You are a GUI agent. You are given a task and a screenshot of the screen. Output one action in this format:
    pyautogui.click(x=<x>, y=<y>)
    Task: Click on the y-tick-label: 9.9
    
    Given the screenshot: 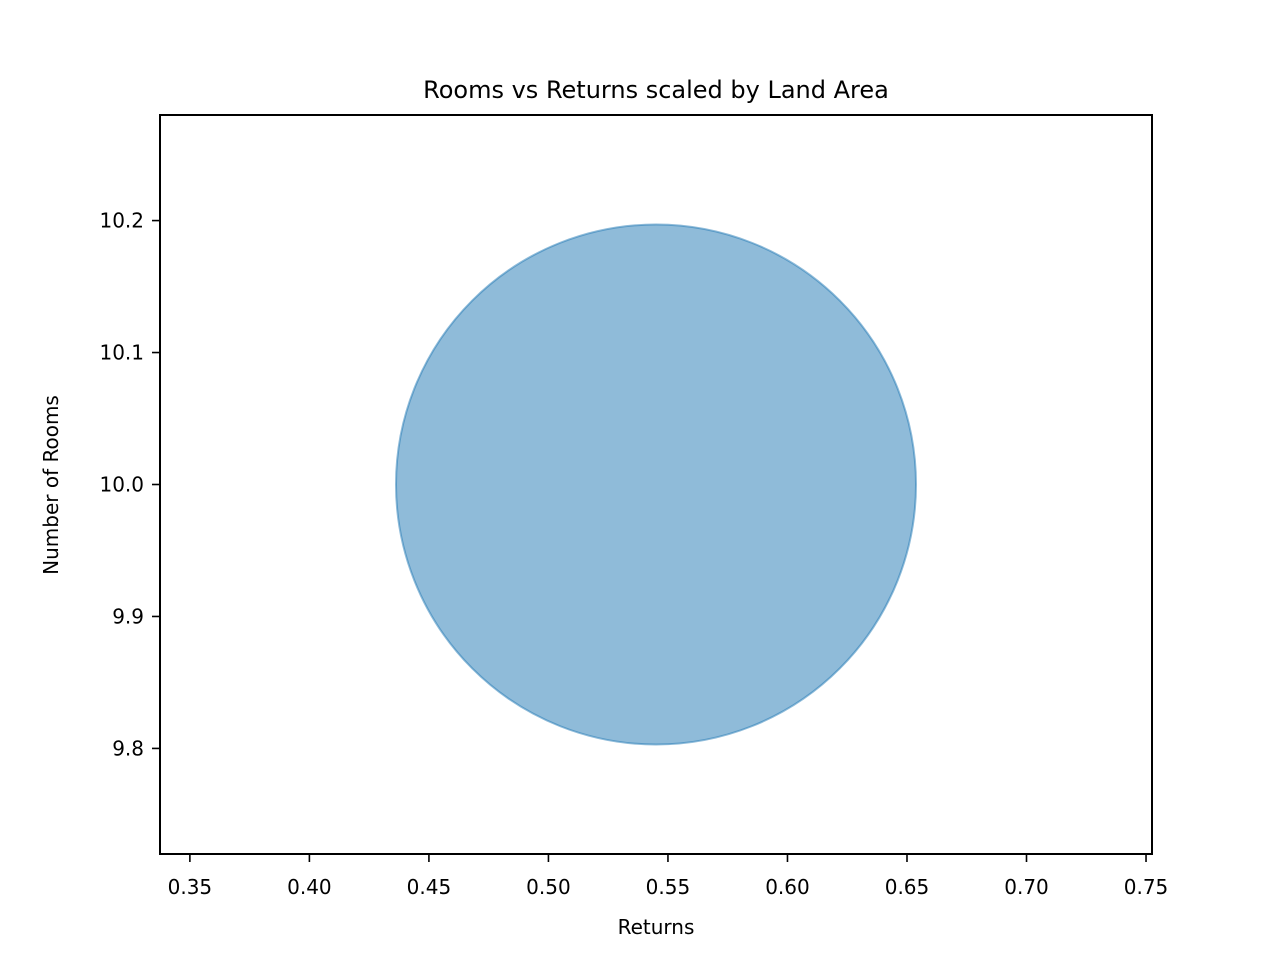 What is the action you would take?
    pyautogui.click(x=128, y=616)
    